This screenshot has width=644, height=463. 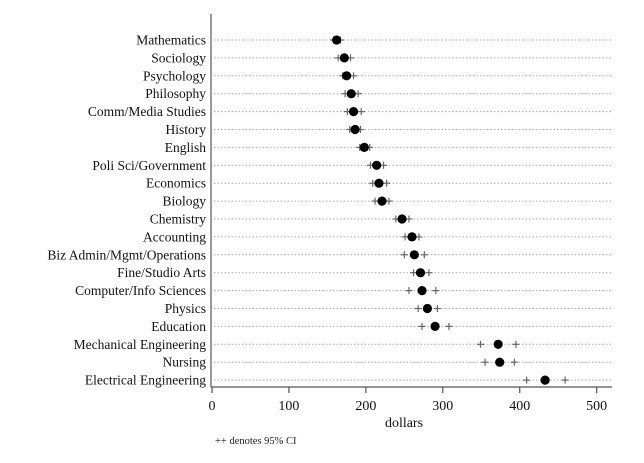 What do you see at coordinates (140, 344) in the screenshot?
I see `category-label: Mechanical Engineering` at bounding box center [140, 344].